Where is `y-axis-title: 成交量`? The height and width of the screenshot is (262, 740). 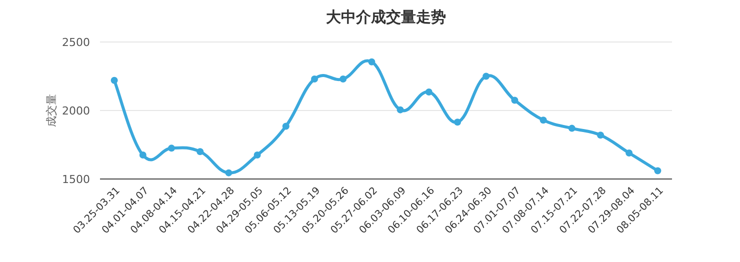
y-axis-title: 成交量 is located at coordinates (51, 110).